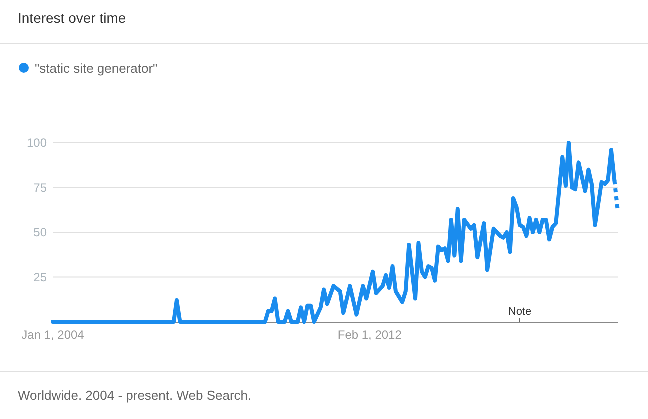 This screenshot has height=419, width=648. Describe the element at coordinates (53, 335) in the screenshot. I see `x-tick-label: Jan 1, 2004` at that location.